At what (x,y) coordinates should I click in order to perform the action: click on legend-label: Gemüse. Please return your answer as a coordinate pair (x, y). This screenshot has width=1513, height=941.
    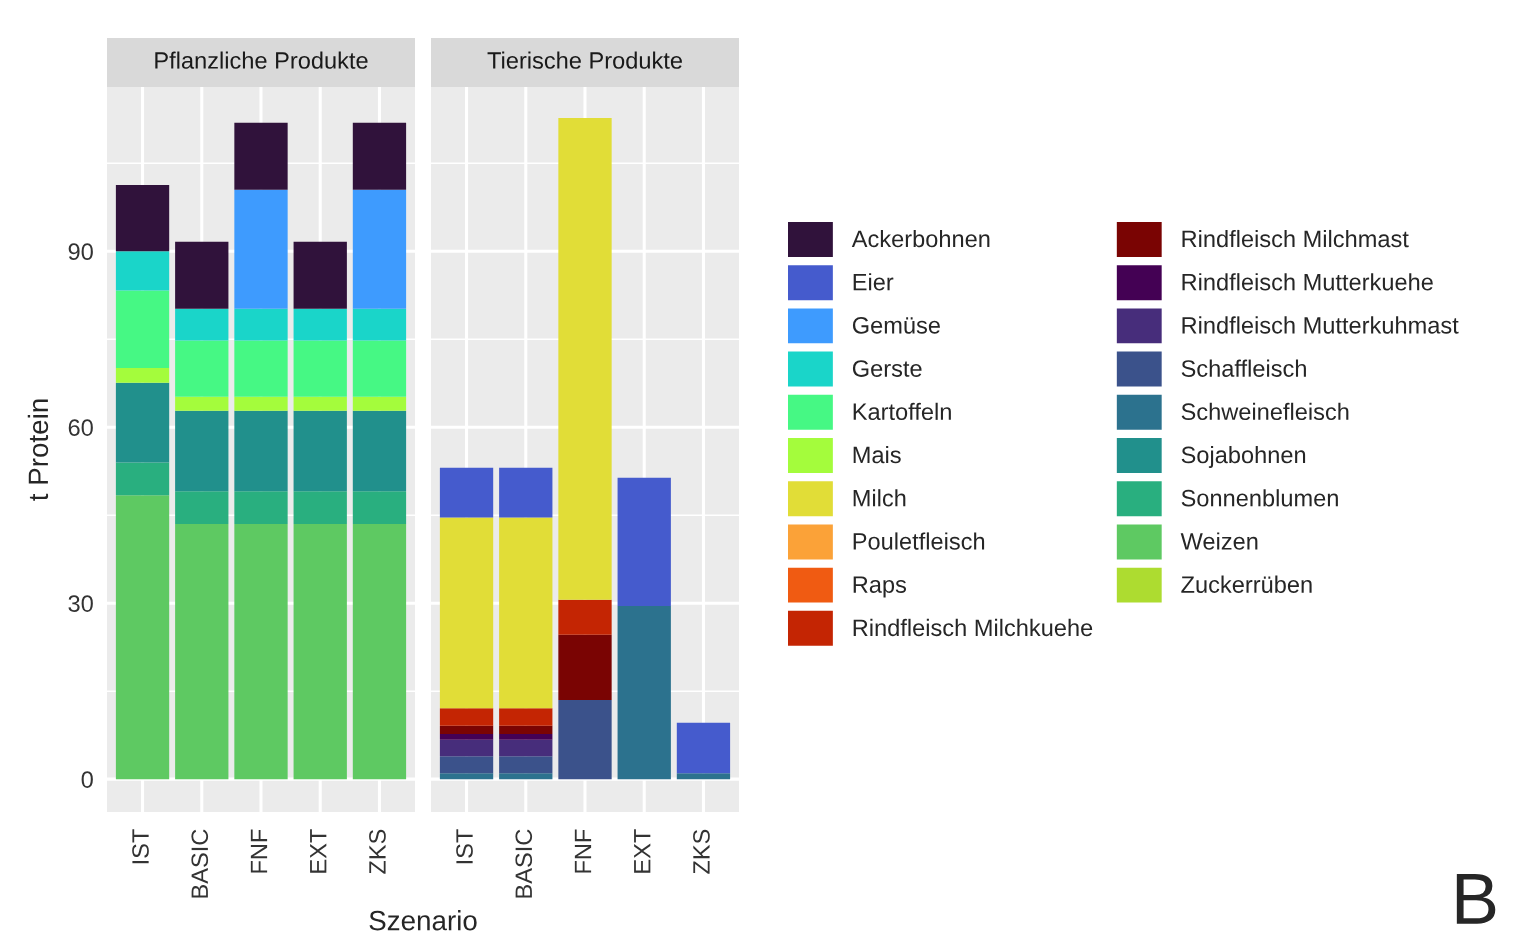
    Looking at the image, I should click on (896, 325).